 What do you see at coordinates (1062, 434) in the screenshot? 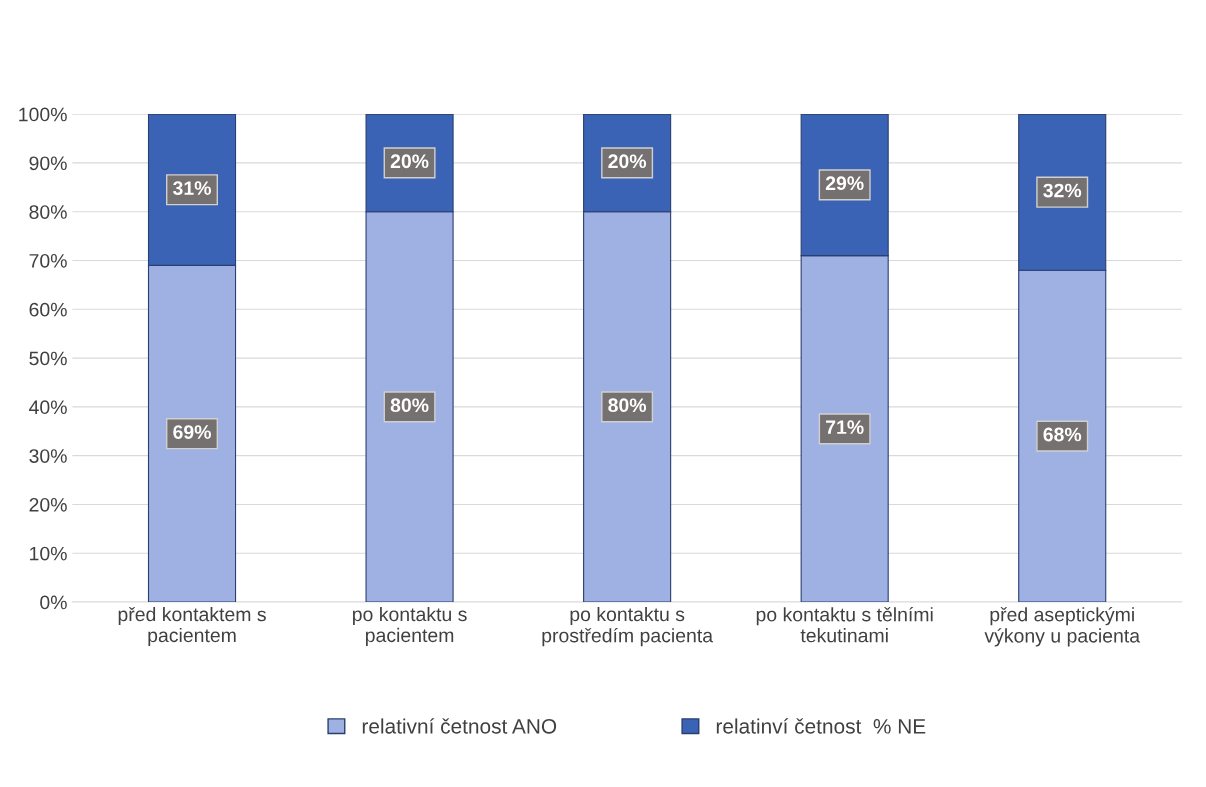
I see `data-label: 68%` at bounding box center [1062, 434].